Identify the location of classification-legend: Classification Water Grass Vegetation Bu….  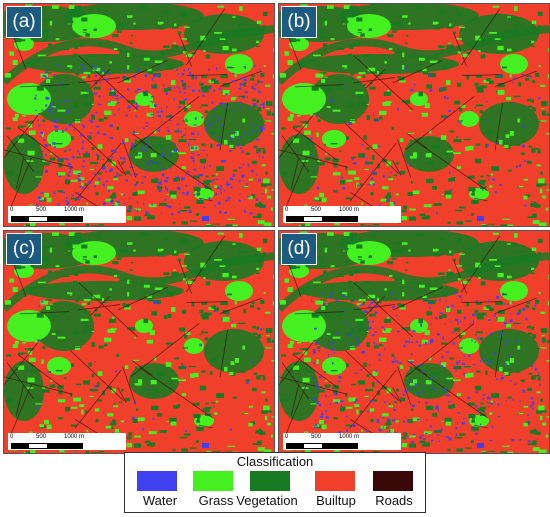
(275, 482).